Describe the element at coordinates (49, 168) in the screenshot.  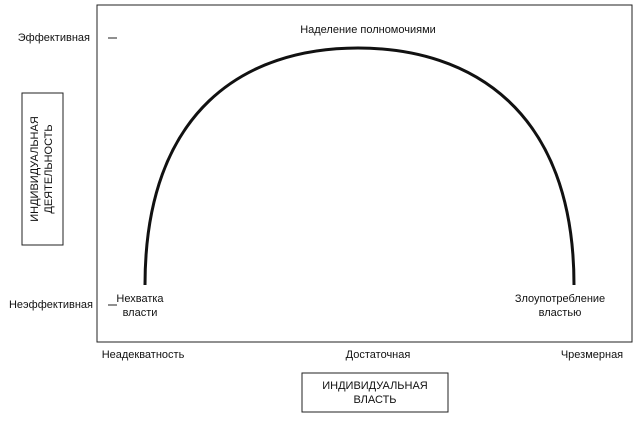
I see `y-title-line: ДЕЯТЕЛЬНОСТЬ` at that location.